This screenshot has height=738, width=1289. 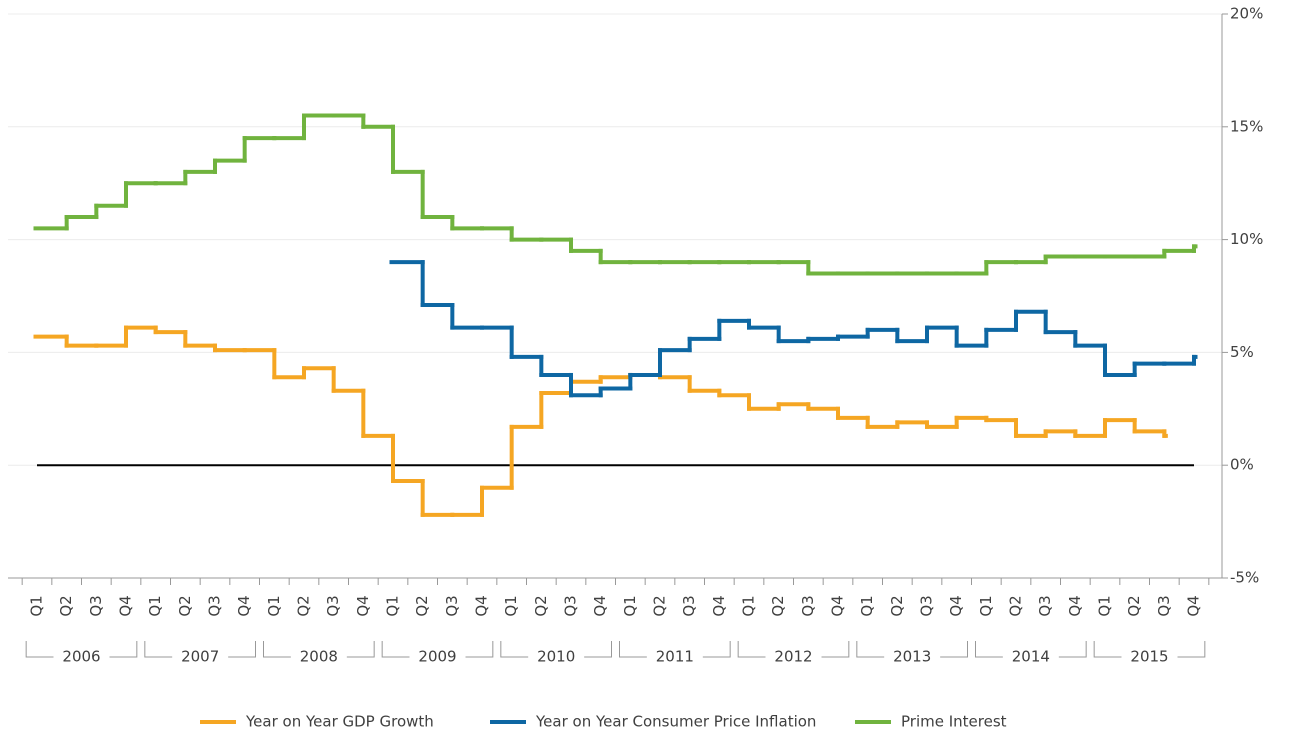 What do you see at coordinates (339, 722) in the screenshot?
I see `legend-label: Year on Year GDP Growth` at bounding box center [339, 722].